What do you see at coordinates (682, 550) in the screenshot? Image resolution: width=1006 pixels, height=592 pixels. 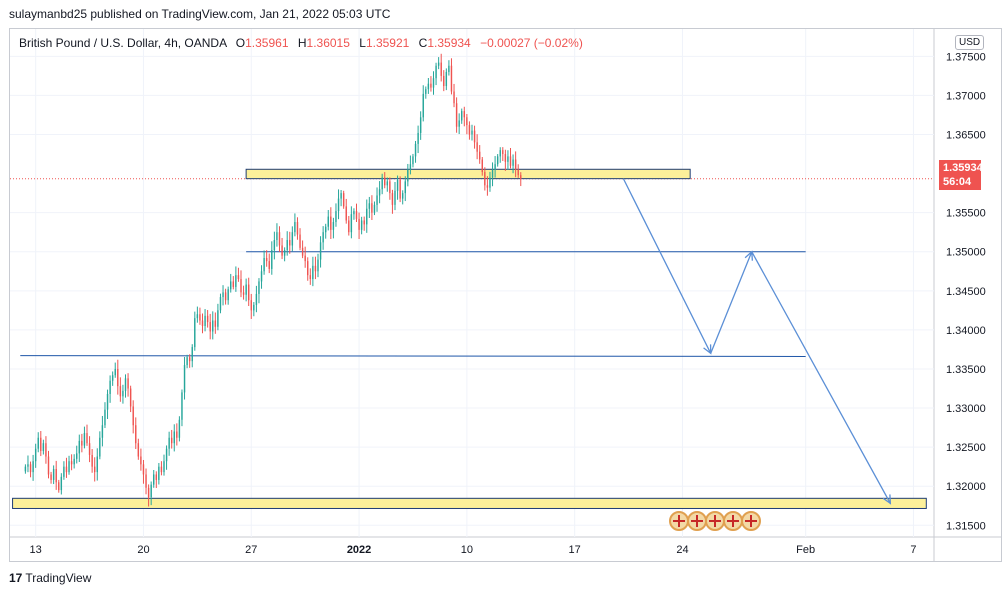 I see `time-tick-label: 24` at bounding box center [682, 550].